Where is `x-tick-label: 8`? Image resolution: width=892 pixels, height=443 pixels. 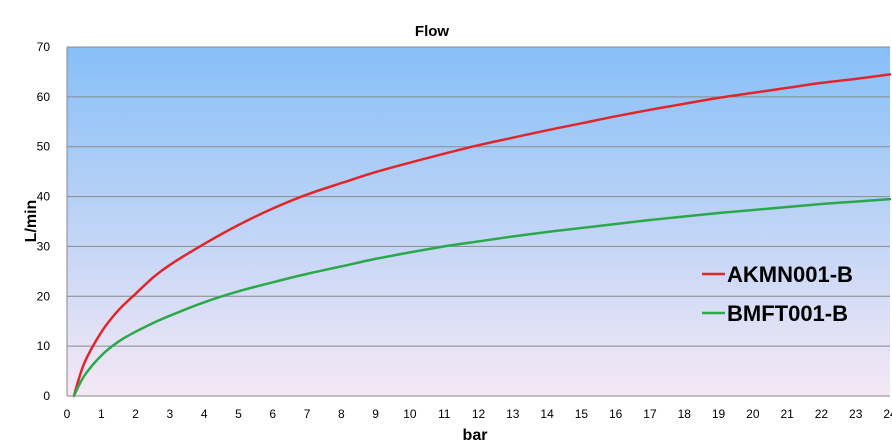 x-tick-label: 8 is located at coordinates (341, 414).